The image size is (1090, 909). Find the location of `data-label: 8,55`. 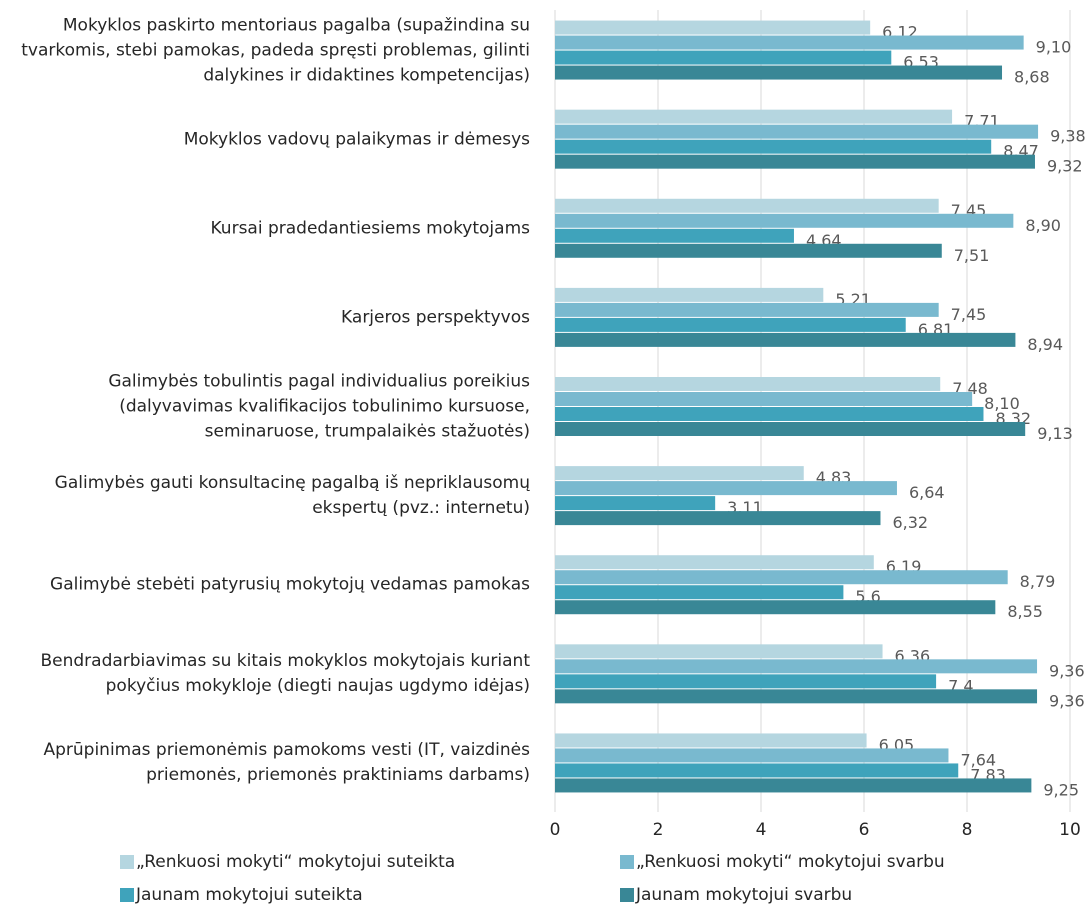

data-label: 8,55 is located at coordinates (1025, 611).